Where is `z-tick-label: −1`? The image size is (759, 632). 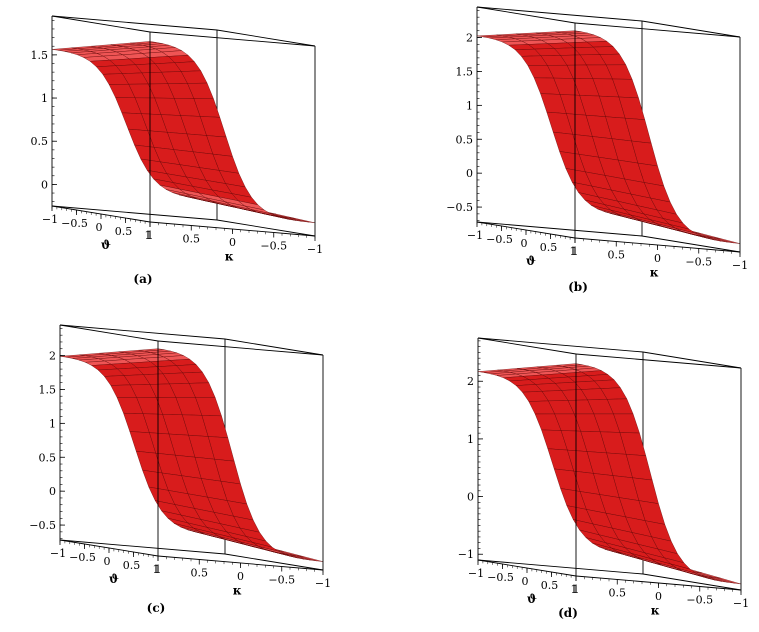 z-tick-label: −1 is located at coordinates (466, 554).